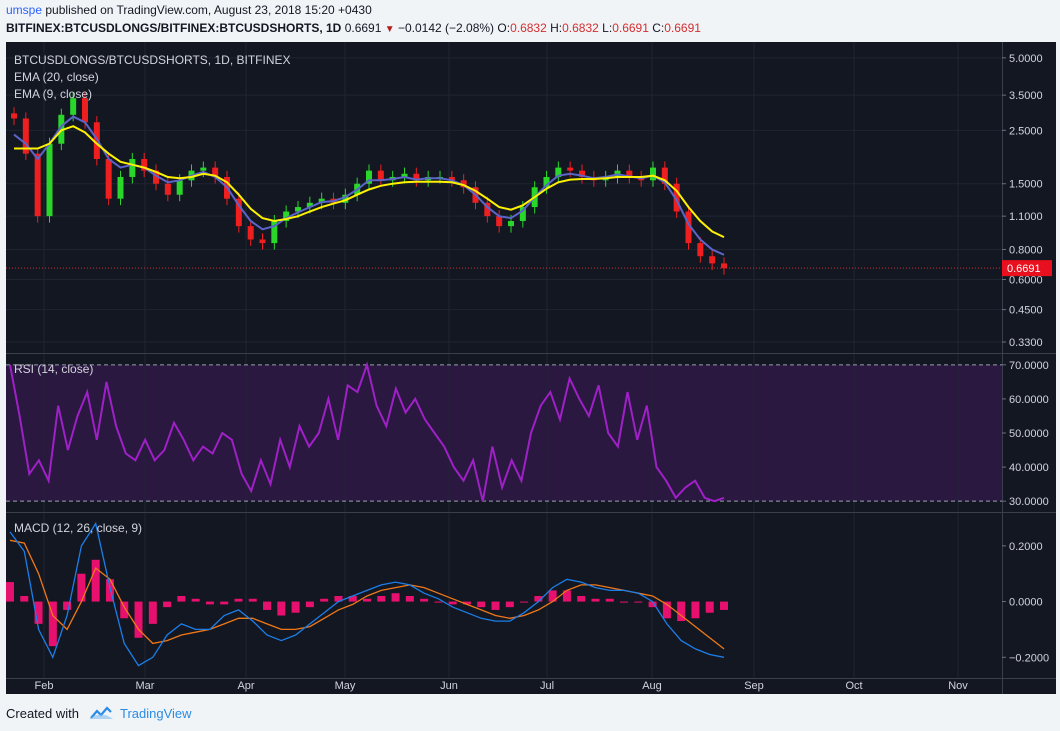 This screenshot has height=731, width=1060. What do you see at coordinates (1026, 59) in the screenshot?
I see `y-tick-label: 5.0000` at bounding box center [1026, 59].